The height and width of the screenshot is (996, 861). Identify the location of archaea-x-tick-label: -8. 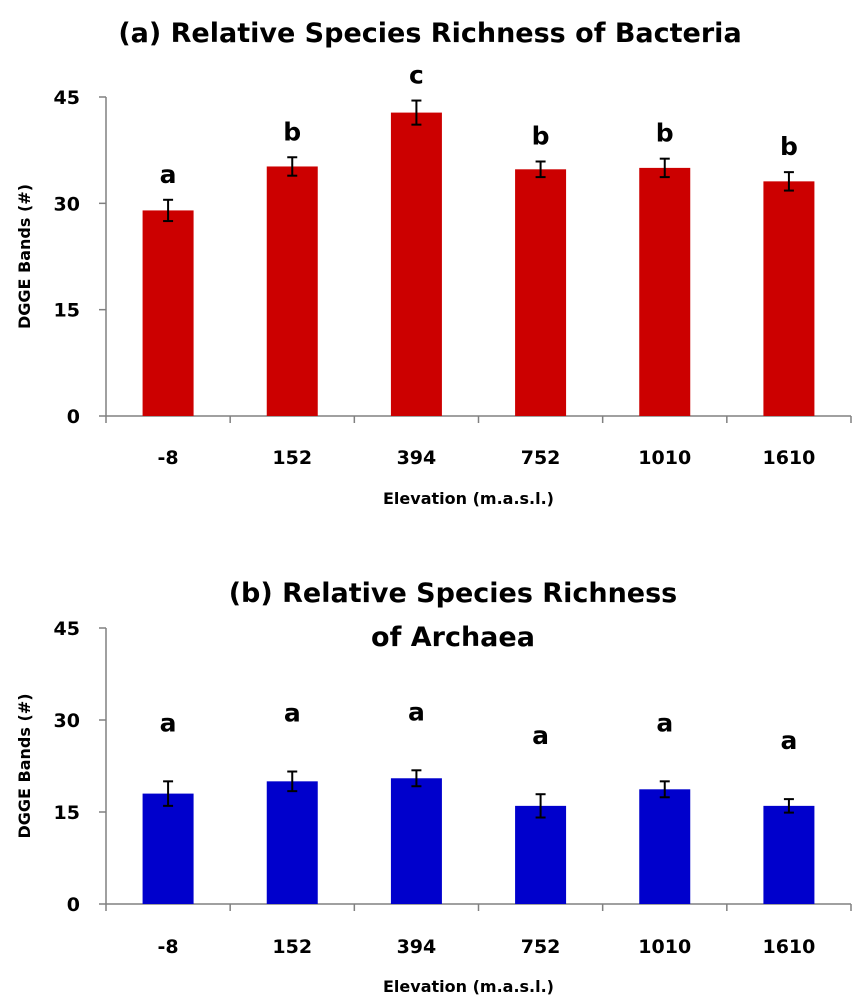
(168, 947).